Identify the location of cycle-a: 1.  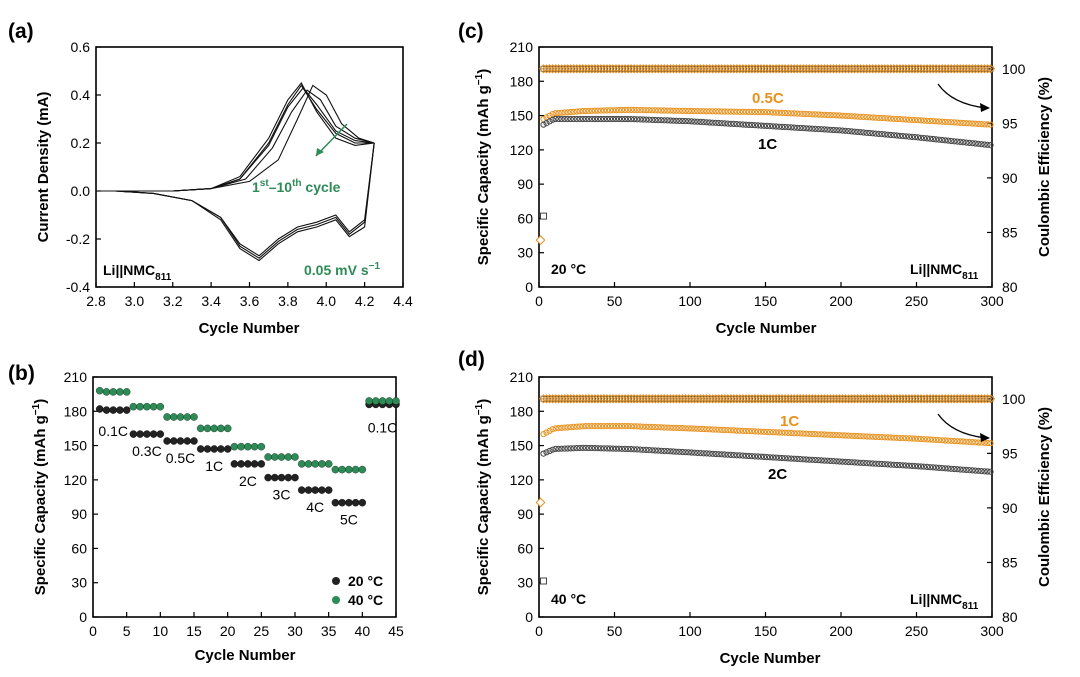
(256, 187).